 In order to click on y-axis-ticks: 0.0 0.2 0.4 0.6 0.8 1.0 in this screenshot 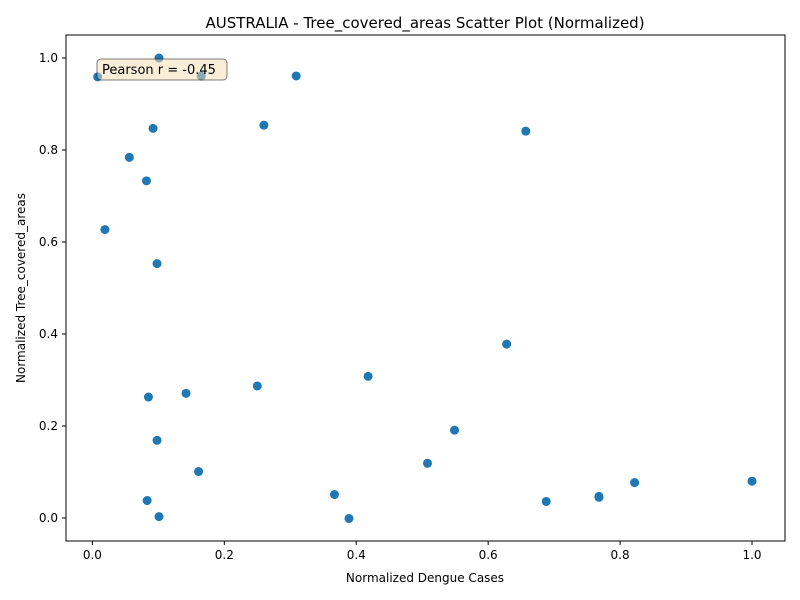, I will do `click(52, 288)`.